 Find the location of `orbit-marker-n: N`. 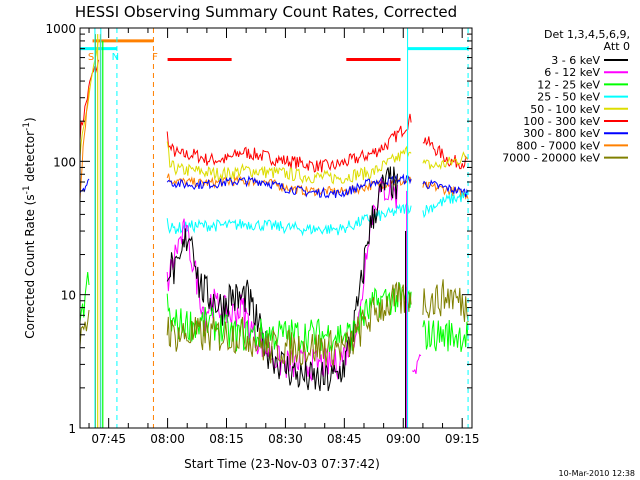

orbit-marker-n: N is located at coordinates (115, 57).